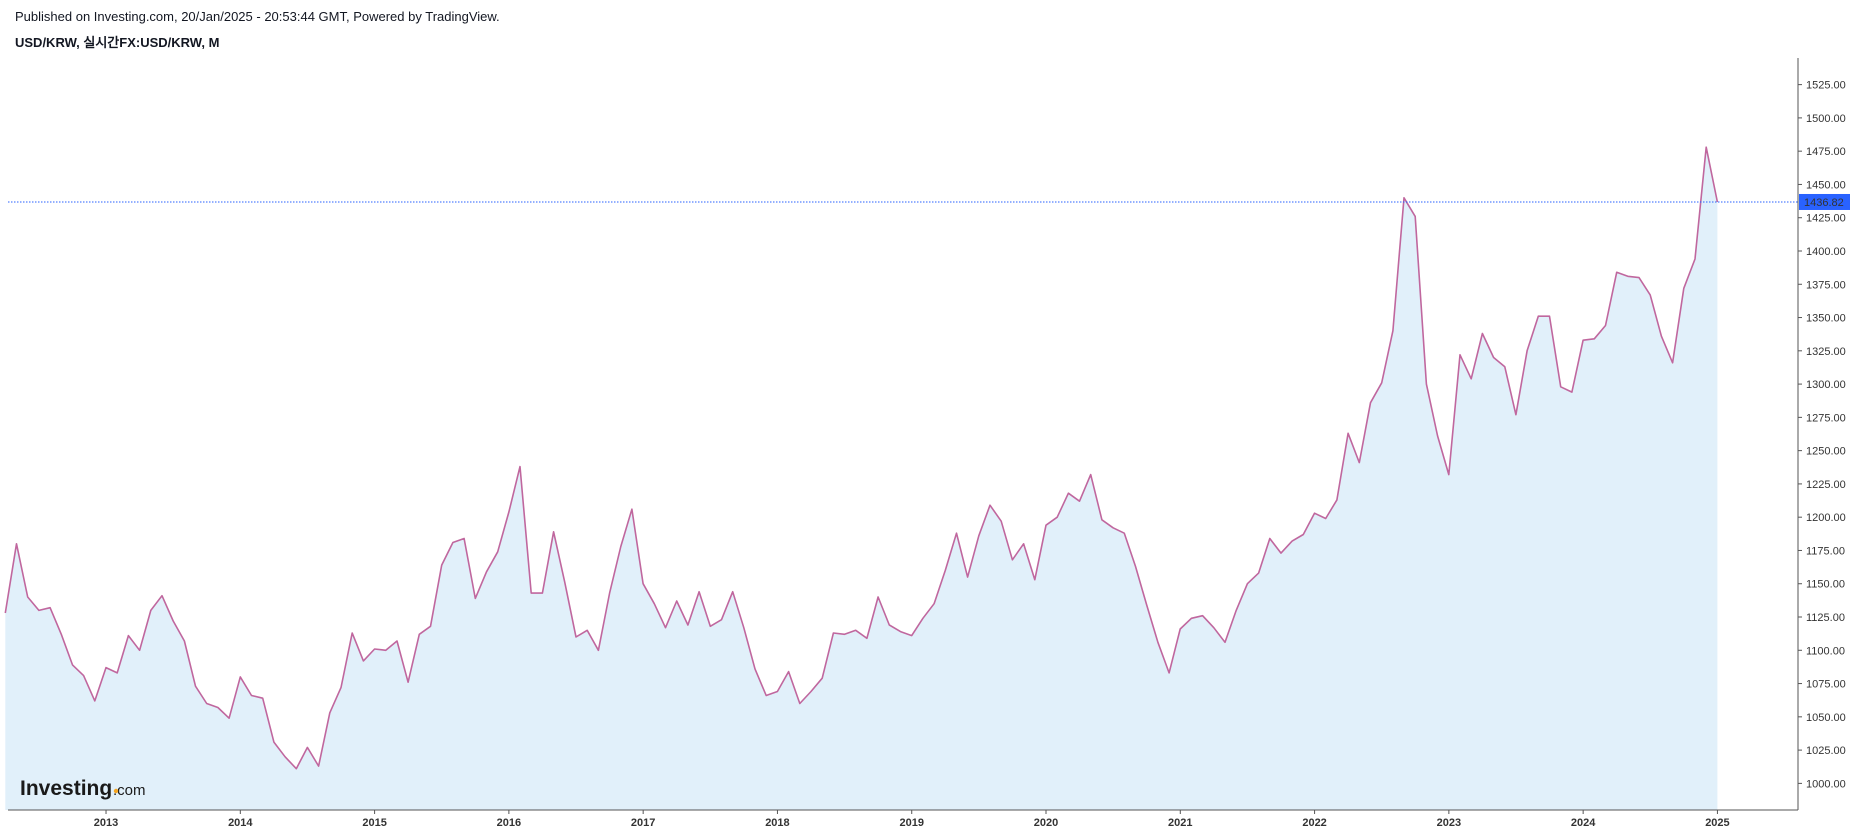 This screenshot has width=1855, height=834. I want to click on y-tick-label: 1150.00, so click(1825, 585).